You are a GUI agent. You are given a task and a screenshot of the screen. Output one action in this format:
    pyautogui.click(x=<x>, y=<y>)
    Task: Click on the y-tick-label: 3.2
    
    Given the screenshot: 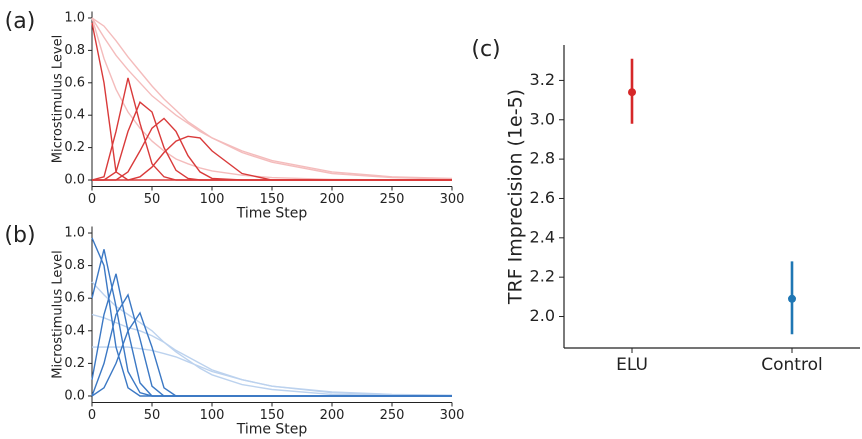 What is the action you would take?
    pyautogui.click(x=542, y=79)
    